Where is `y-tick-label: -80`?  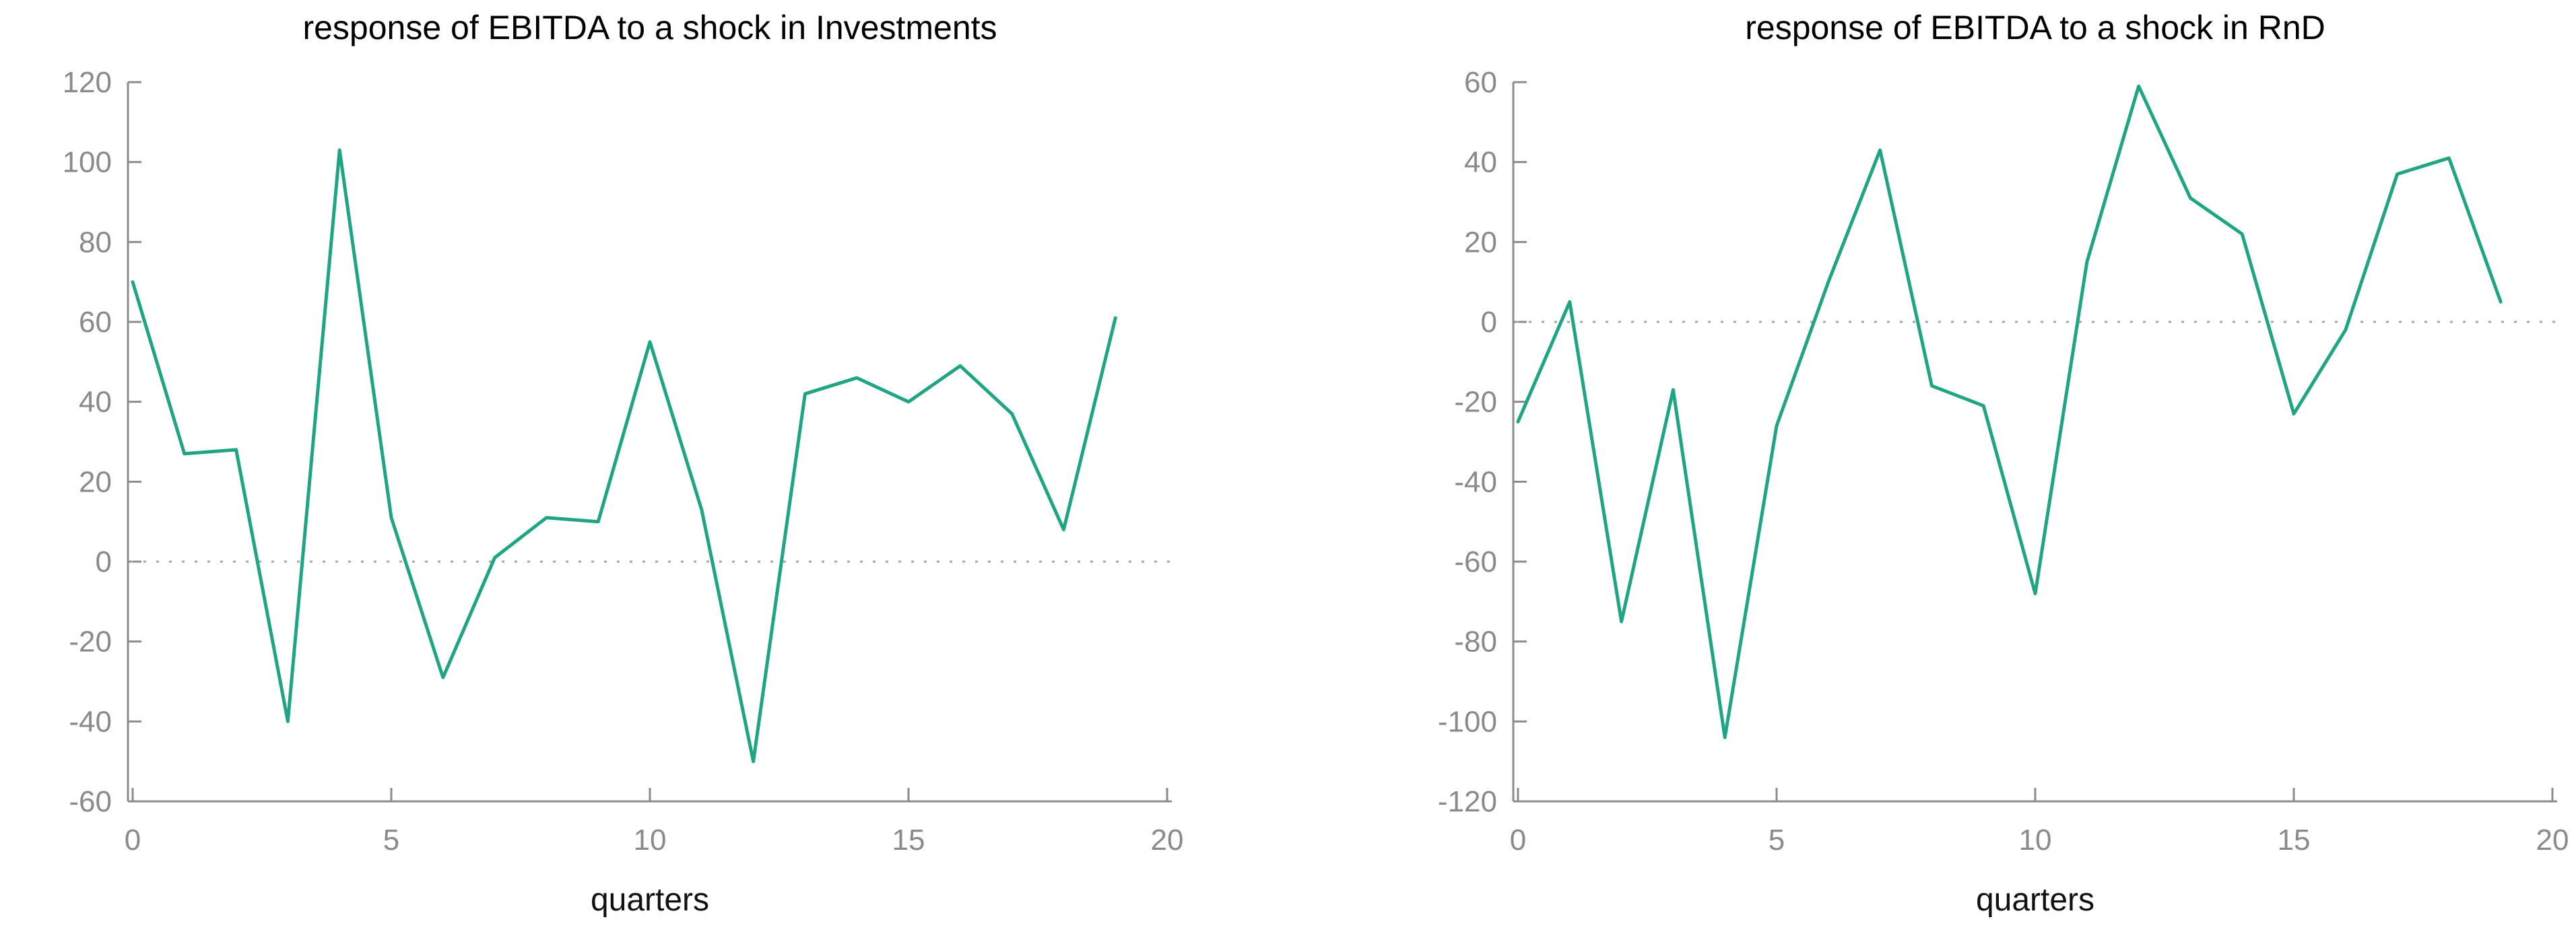
y-tick-label: -80 is located at coordinates (1475, 642).